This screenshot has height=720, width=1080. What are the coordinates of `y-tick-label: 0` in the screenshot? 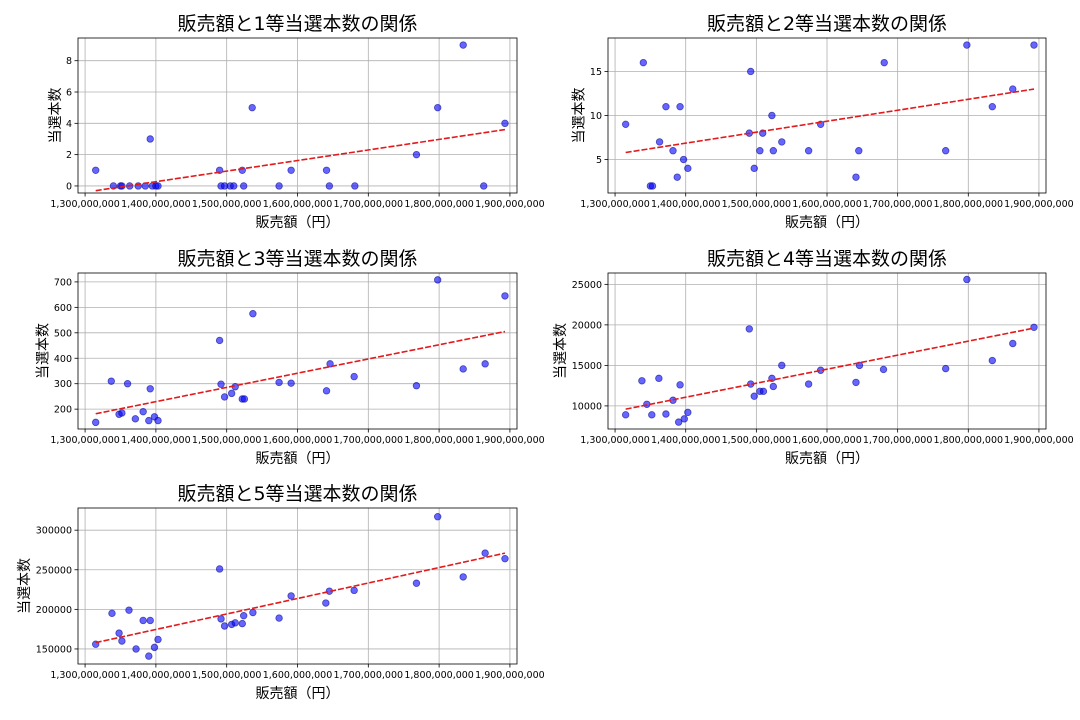 It's located at (69, 186).